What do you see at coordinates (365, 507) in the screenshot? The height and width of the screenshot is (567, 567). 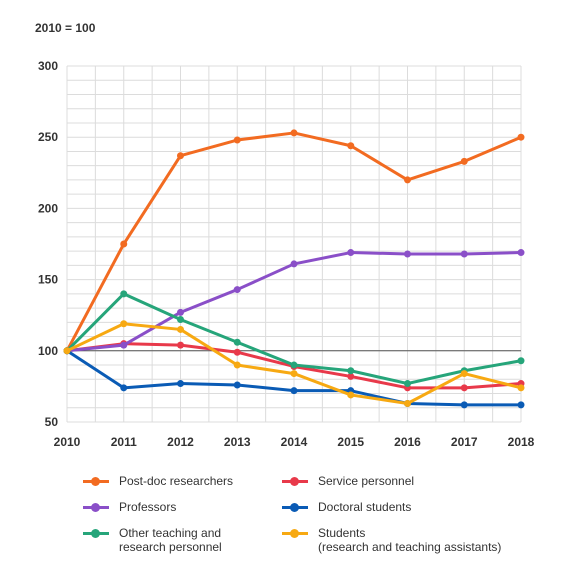 I see `legend-label: Doctoral students` at bounding box center [365, 507].